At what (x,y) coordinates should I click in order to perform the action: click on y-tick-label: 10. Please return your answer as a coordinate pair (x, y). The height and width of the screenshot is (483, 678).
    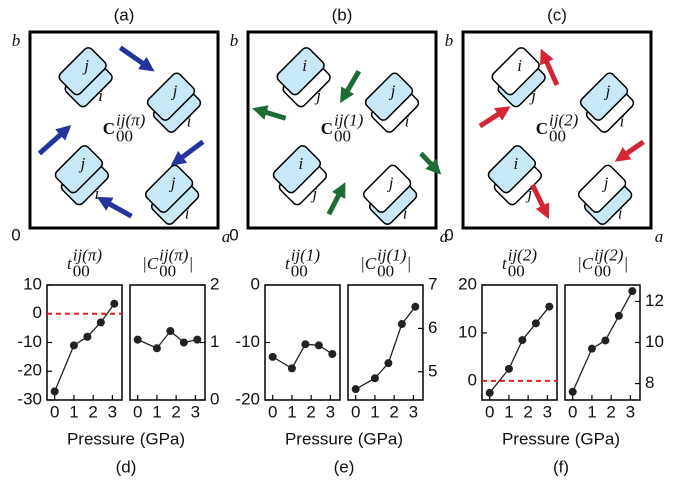
    Looking at the image, I should click on (467, 331).